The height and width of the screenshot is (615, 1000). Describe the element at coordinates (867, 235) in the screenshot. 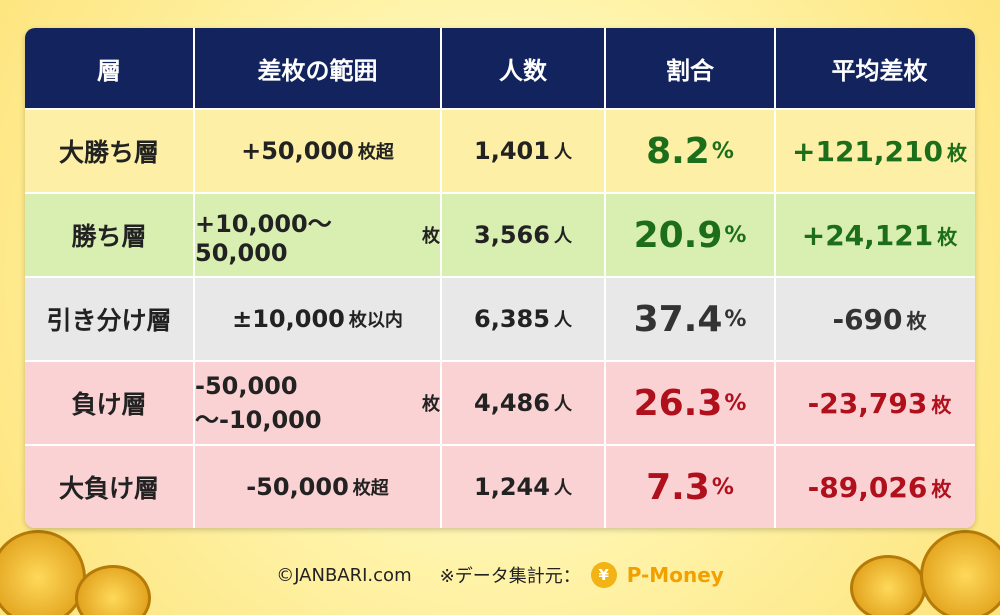

I see `cell-value: +24,121` at that location.